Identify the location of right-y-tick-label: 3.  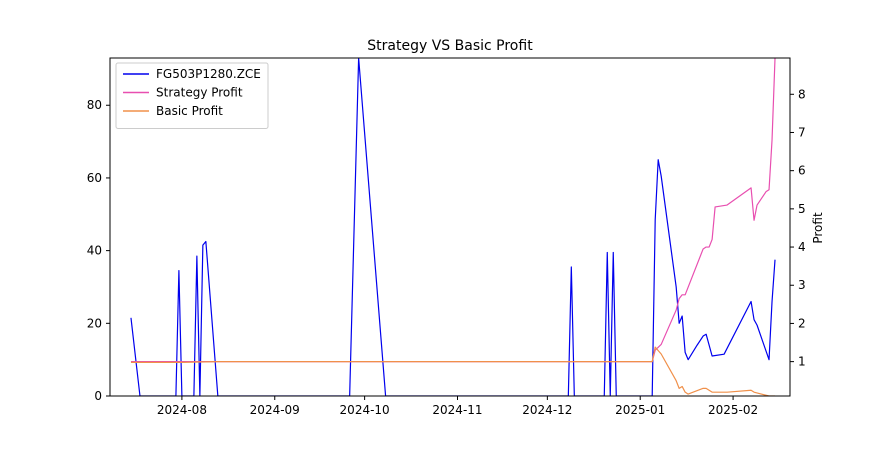
(802, 285).